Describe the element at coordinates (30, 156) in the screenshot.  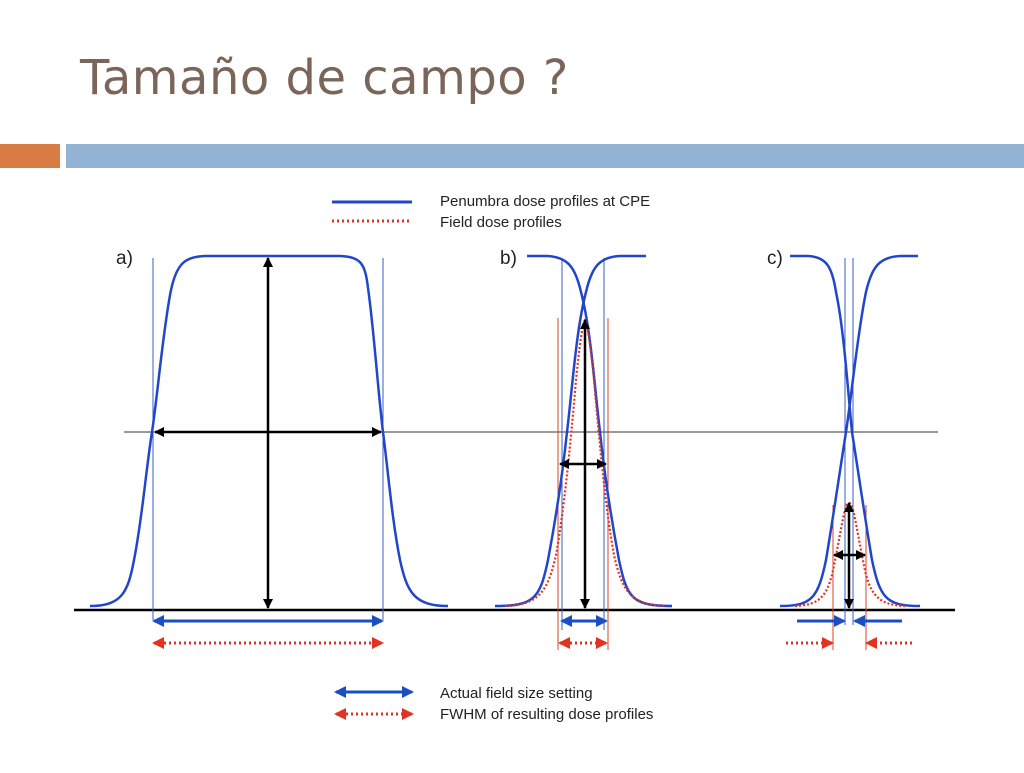
I see `title-accent-bar` at that location.